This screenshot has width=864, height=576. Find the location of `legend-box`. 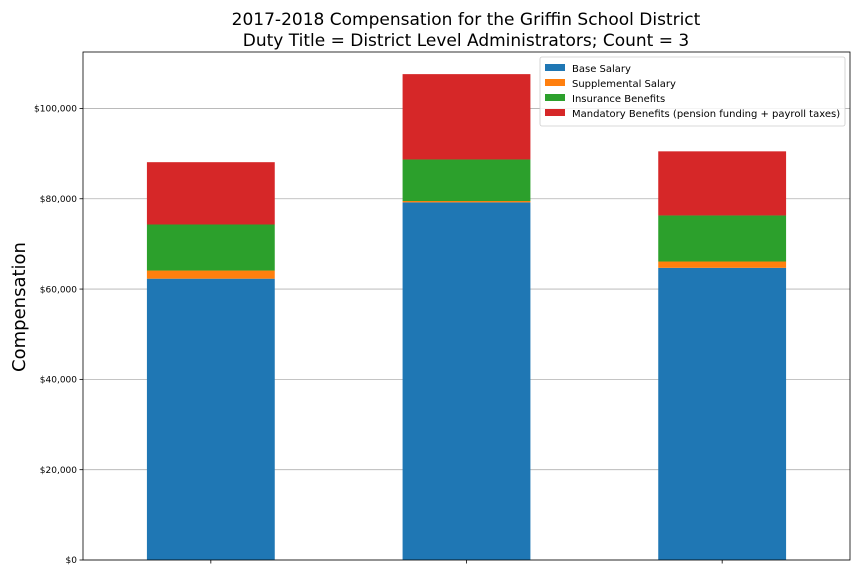

legend-box is located at coordinates (692, 91).